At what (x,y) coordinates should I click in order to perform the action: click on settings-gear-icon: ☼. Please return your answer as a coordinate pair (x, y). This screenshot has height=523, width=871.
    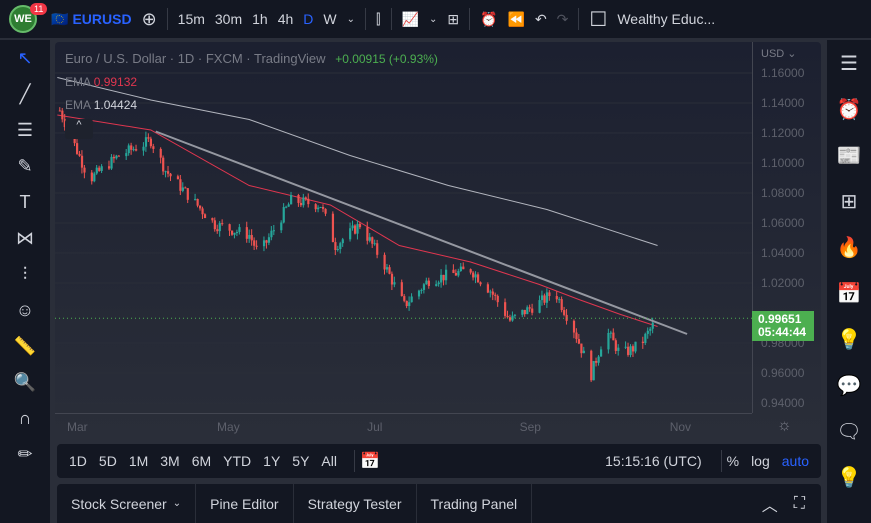
    Looking at the image, I should click on (784, 425).